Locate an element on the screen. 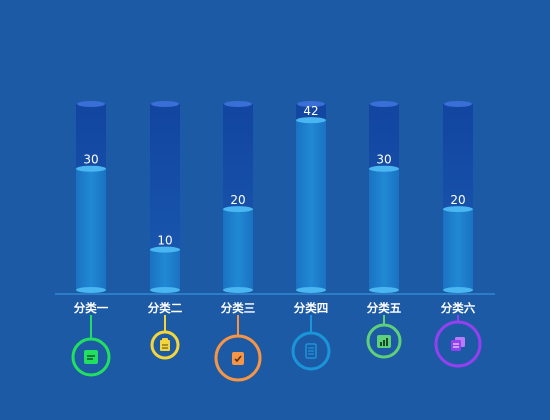  data-label: 42 is located at coordinates (310, 111).